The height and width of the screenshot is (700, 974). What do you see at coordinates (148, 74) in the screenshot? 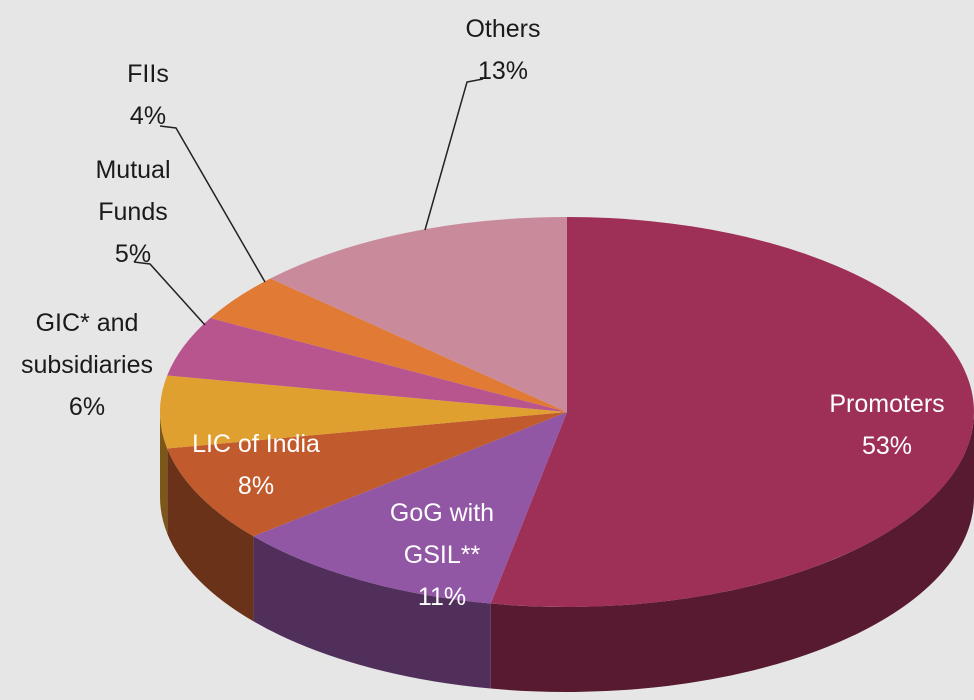
I see `slice-name: FIIs` at bounding box center [148, 74].